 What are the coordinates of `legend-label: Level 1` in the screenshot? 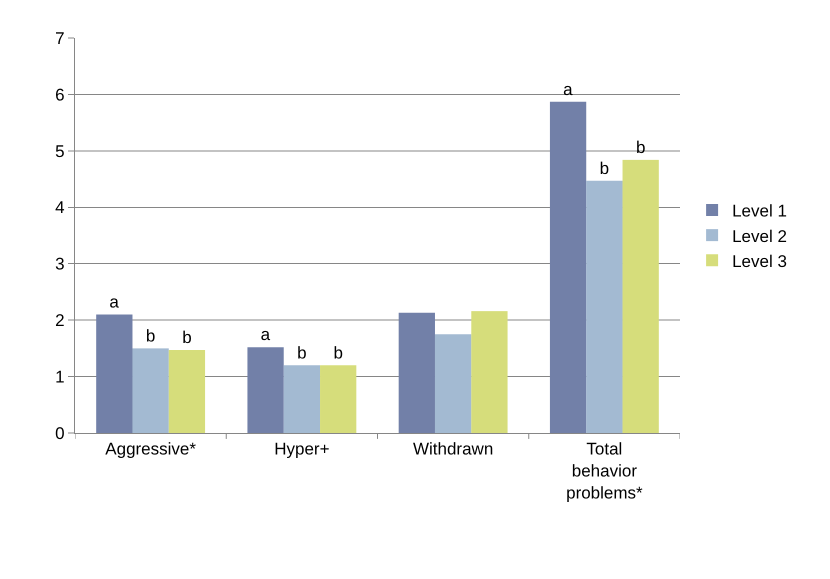 It's located at (759, 211).